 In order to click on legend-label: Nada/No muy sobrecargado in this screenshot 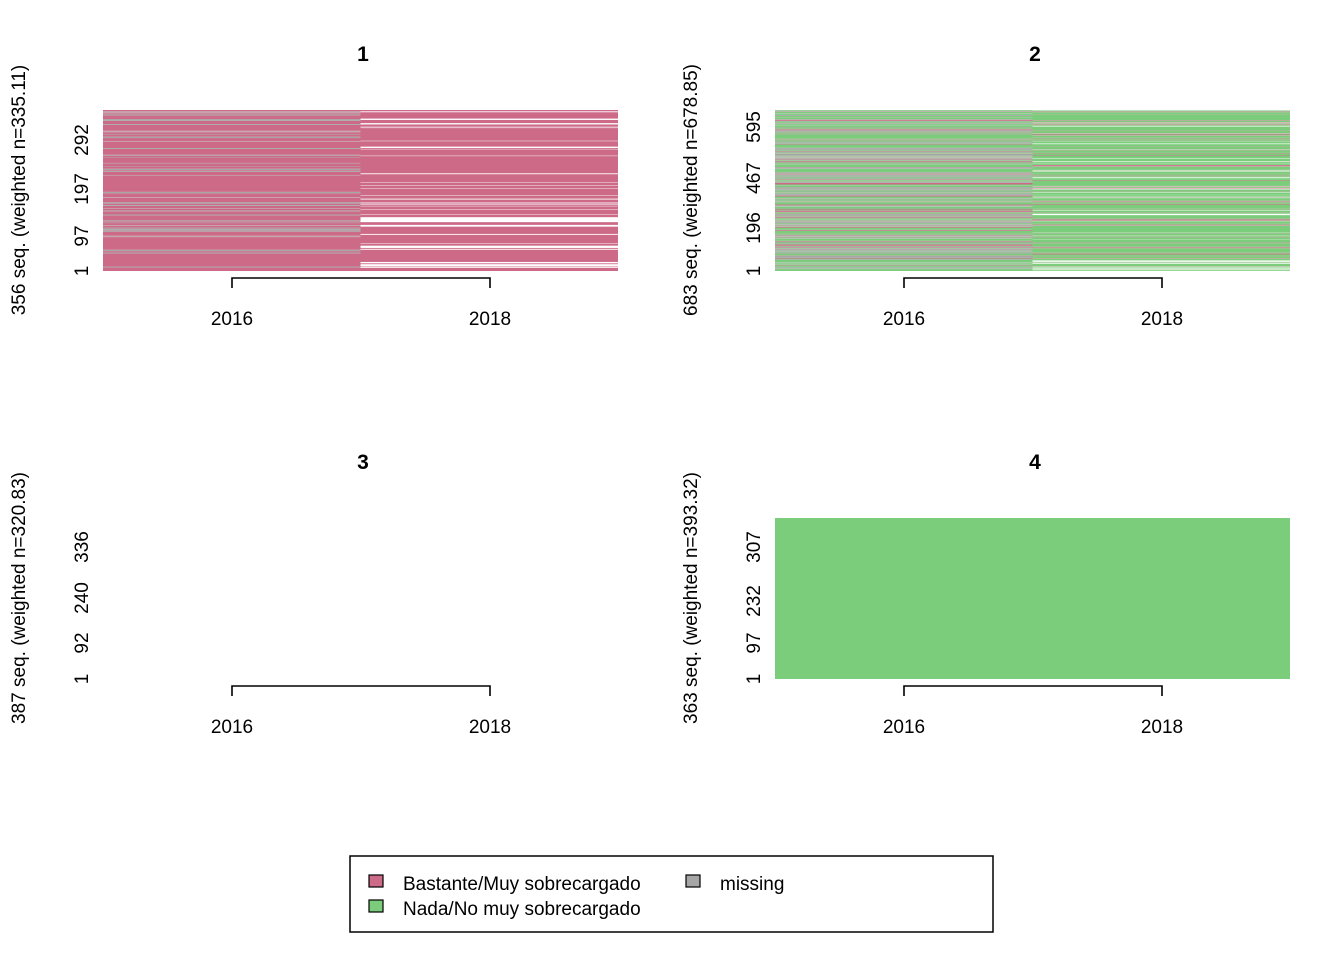, I will do `click(522, 909)`.